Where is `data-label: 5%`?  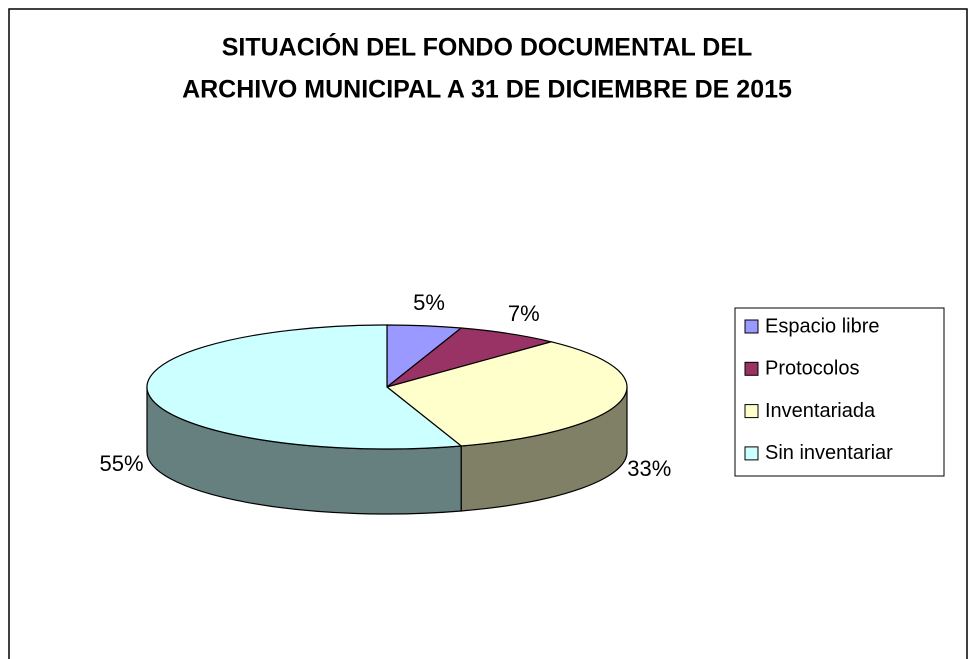 data-label: 5% is located at coordinates (429, 302).